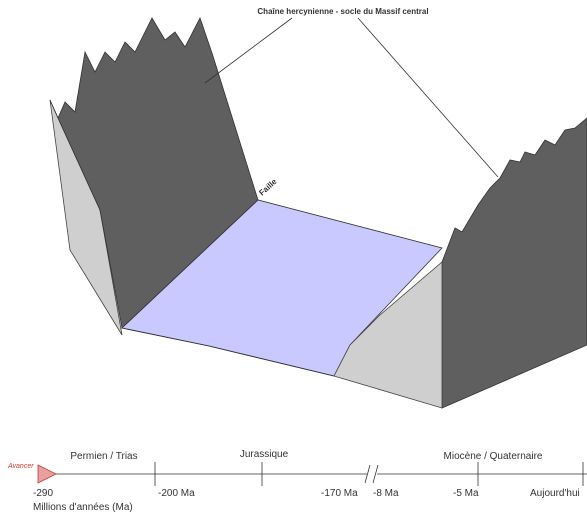 This screenshot has height=518, width=587. Describe the element at coordinates (339, 493) in the screenshot. I see `tick-label: -170 Ma` at that location.